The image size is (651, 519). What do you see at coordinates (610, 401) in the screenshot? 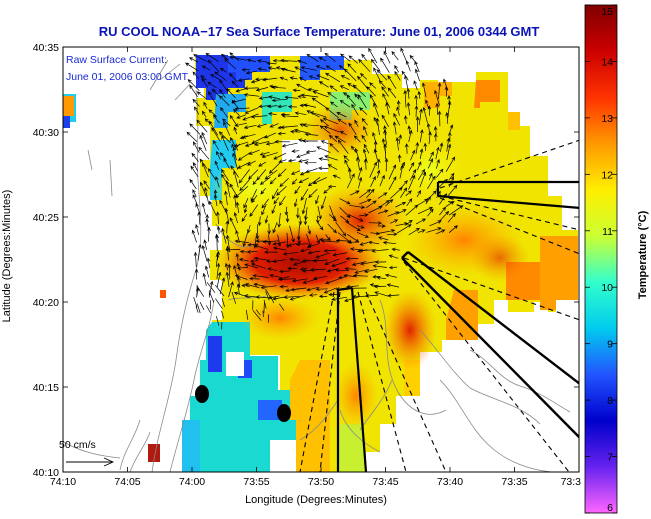
I see `colorbar-tick-label: 8` at bounding box center [610, 401].